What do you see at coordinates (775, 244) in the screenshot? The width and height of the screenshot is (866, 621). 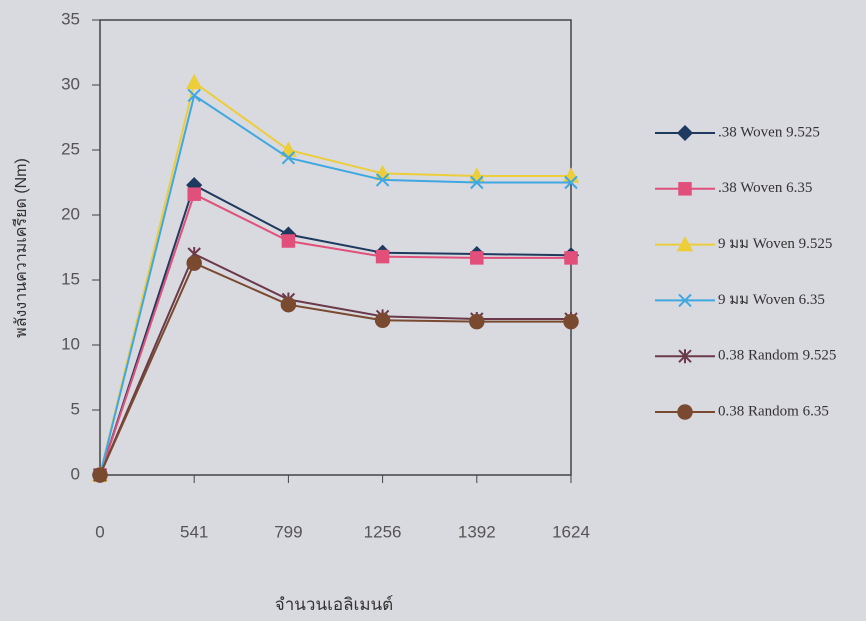 I see `legend-text: 9 มม Woven 9.525` at bounding box center [775, 244].